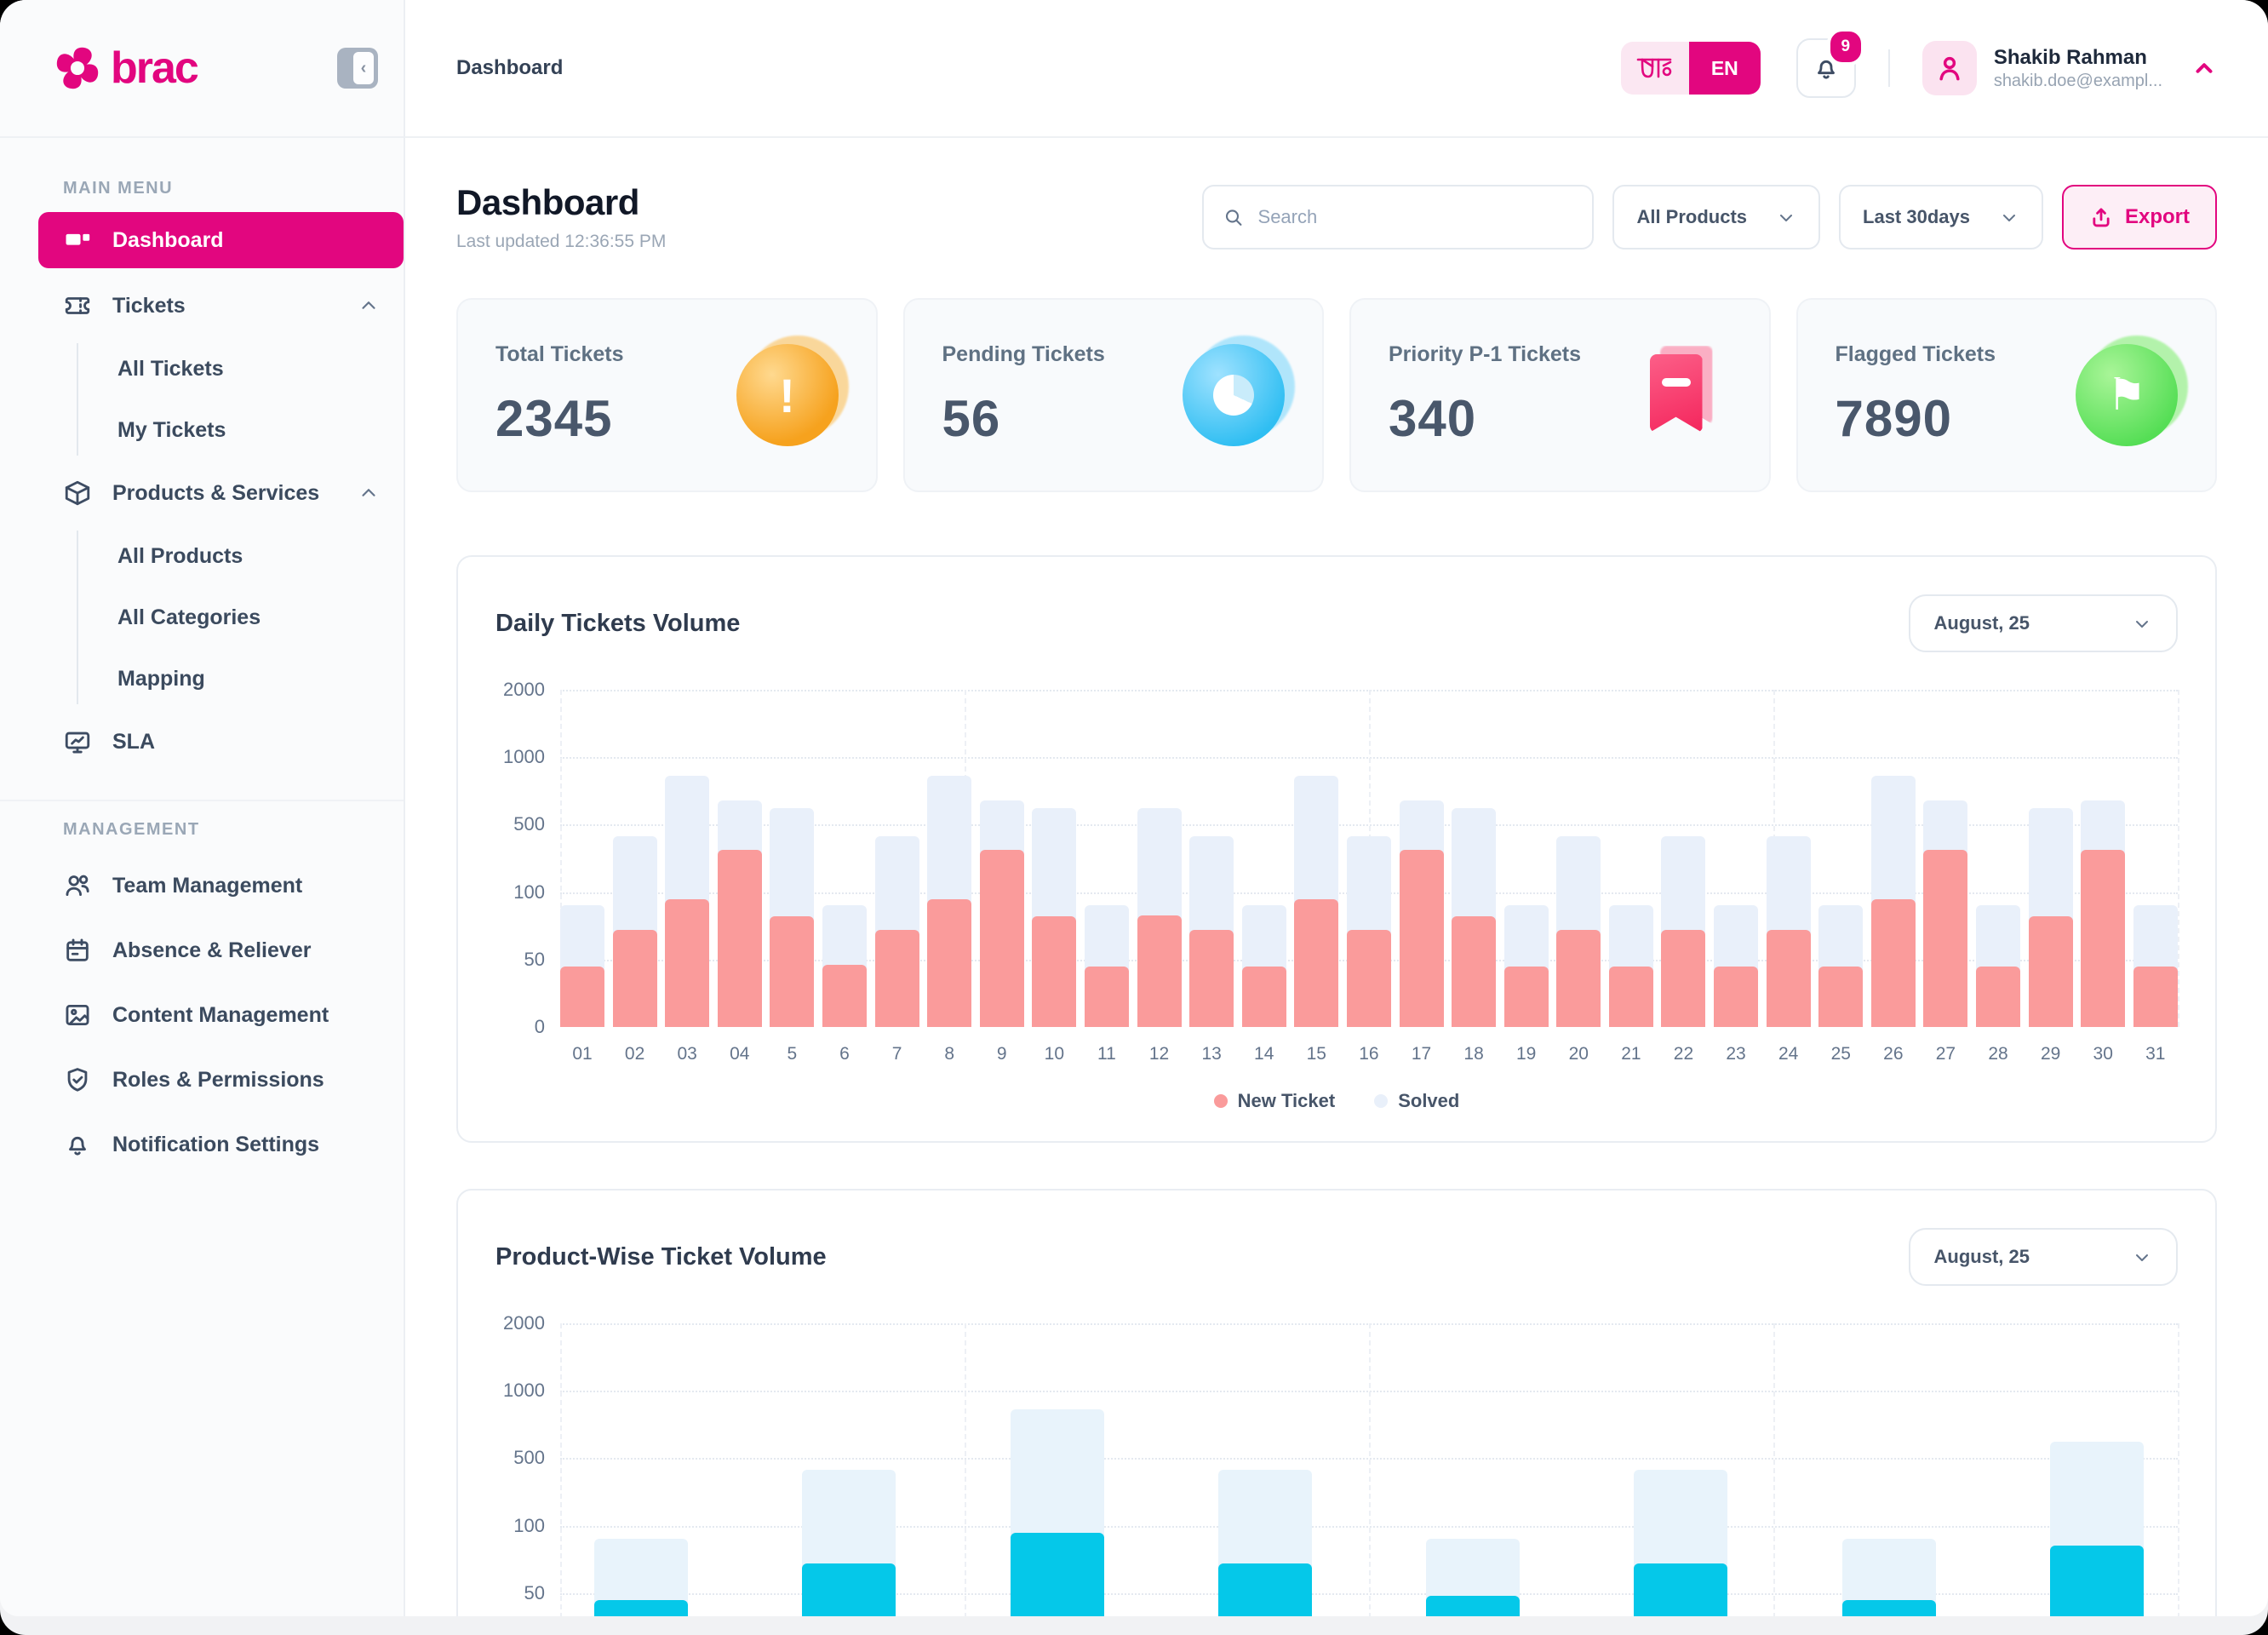 Image resolution: width=2268 pixels, height=1635 pixels. What do you see at coordinates (1631, 1054) in the screenshot?
I see `x-tick-label: 21` at bounding box center [1631, 1054].